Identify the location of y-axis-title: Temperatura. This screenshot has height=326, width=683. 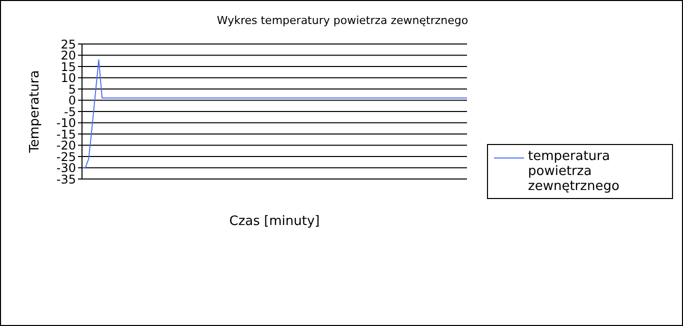
(35, 112).